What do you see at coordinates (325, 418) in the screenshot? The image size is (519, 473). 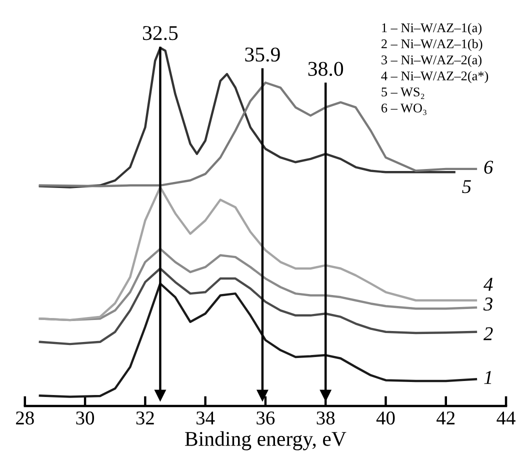 I see `x-tick-label: 38` at bounding box center [325, 418].